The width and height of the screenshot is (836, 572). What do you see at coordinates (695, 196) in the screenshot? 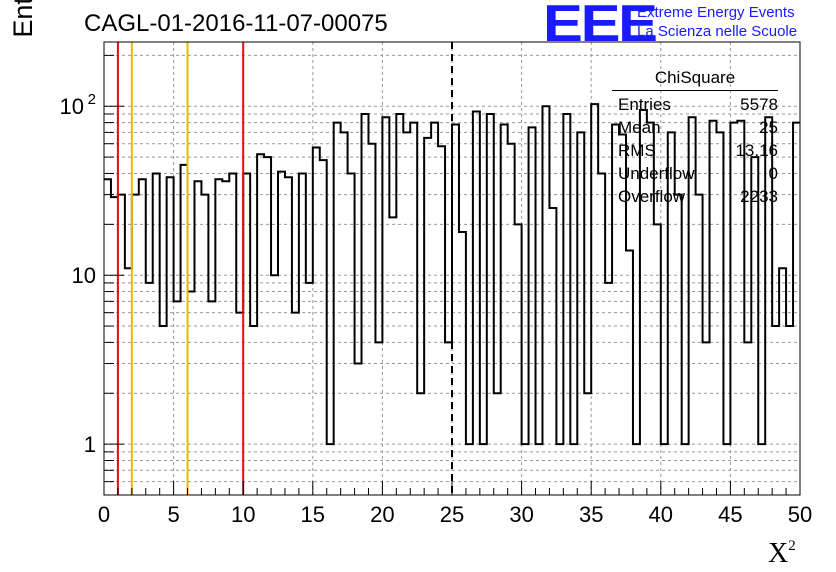
I see `stats-row-overflow: Overflow 2233` at bounding box center [695, 196].